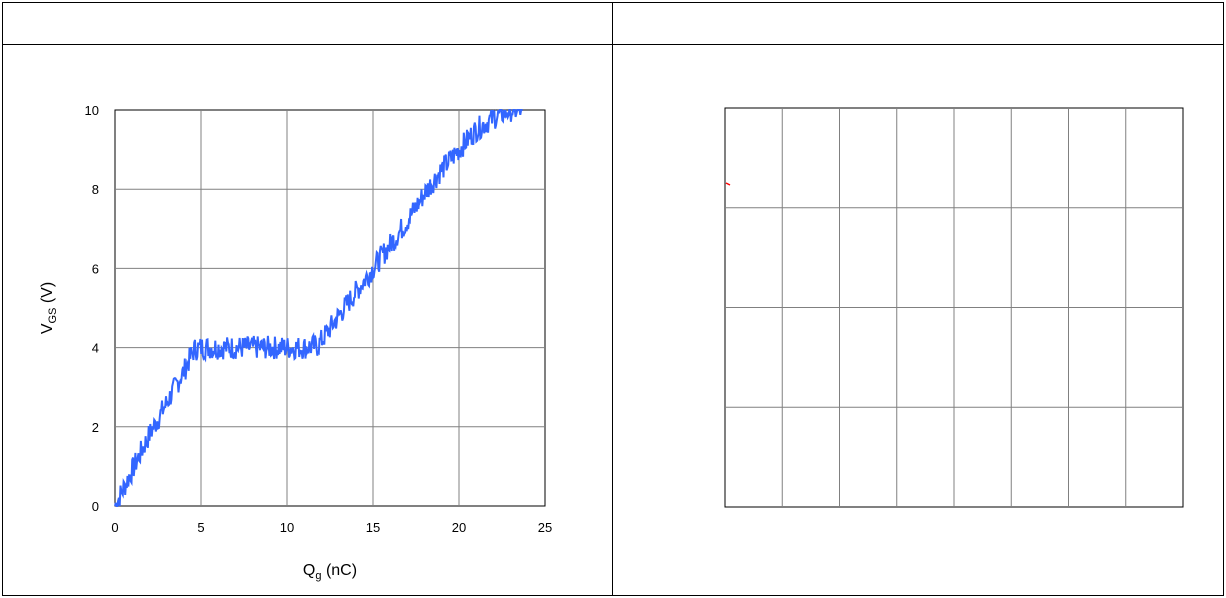  I want to click on x-tick-label: 5, so click(200, 527).